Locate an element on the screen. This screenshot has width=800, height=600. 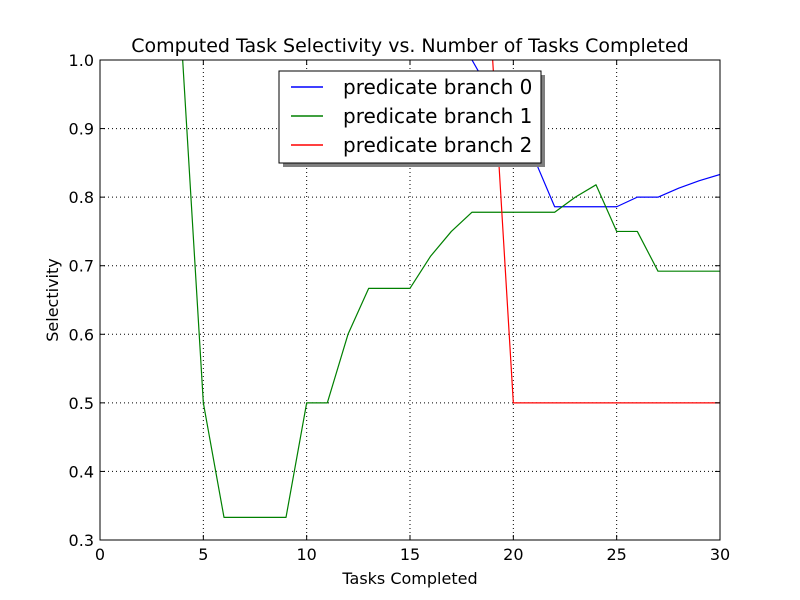
y-tick-label: 0.5 is located at coordinates (81, 403).